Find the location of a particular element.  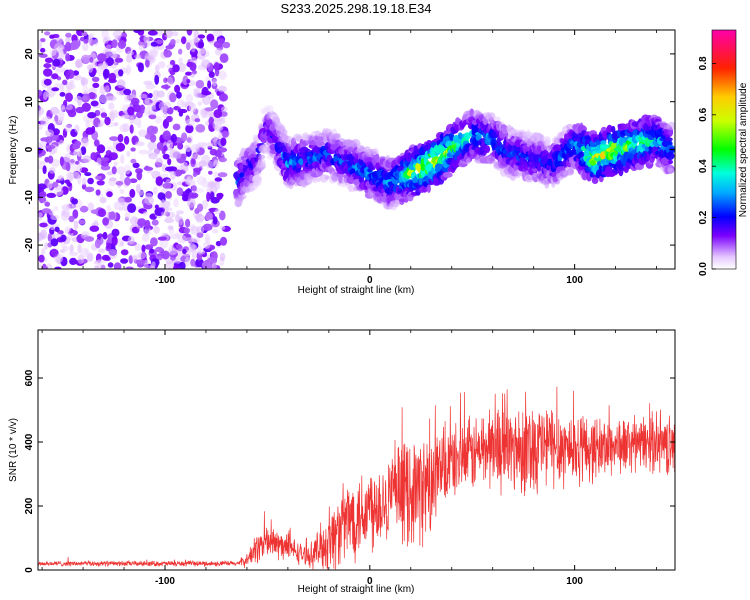

x-tick-label: 0 is located at coordinates (370, 581).